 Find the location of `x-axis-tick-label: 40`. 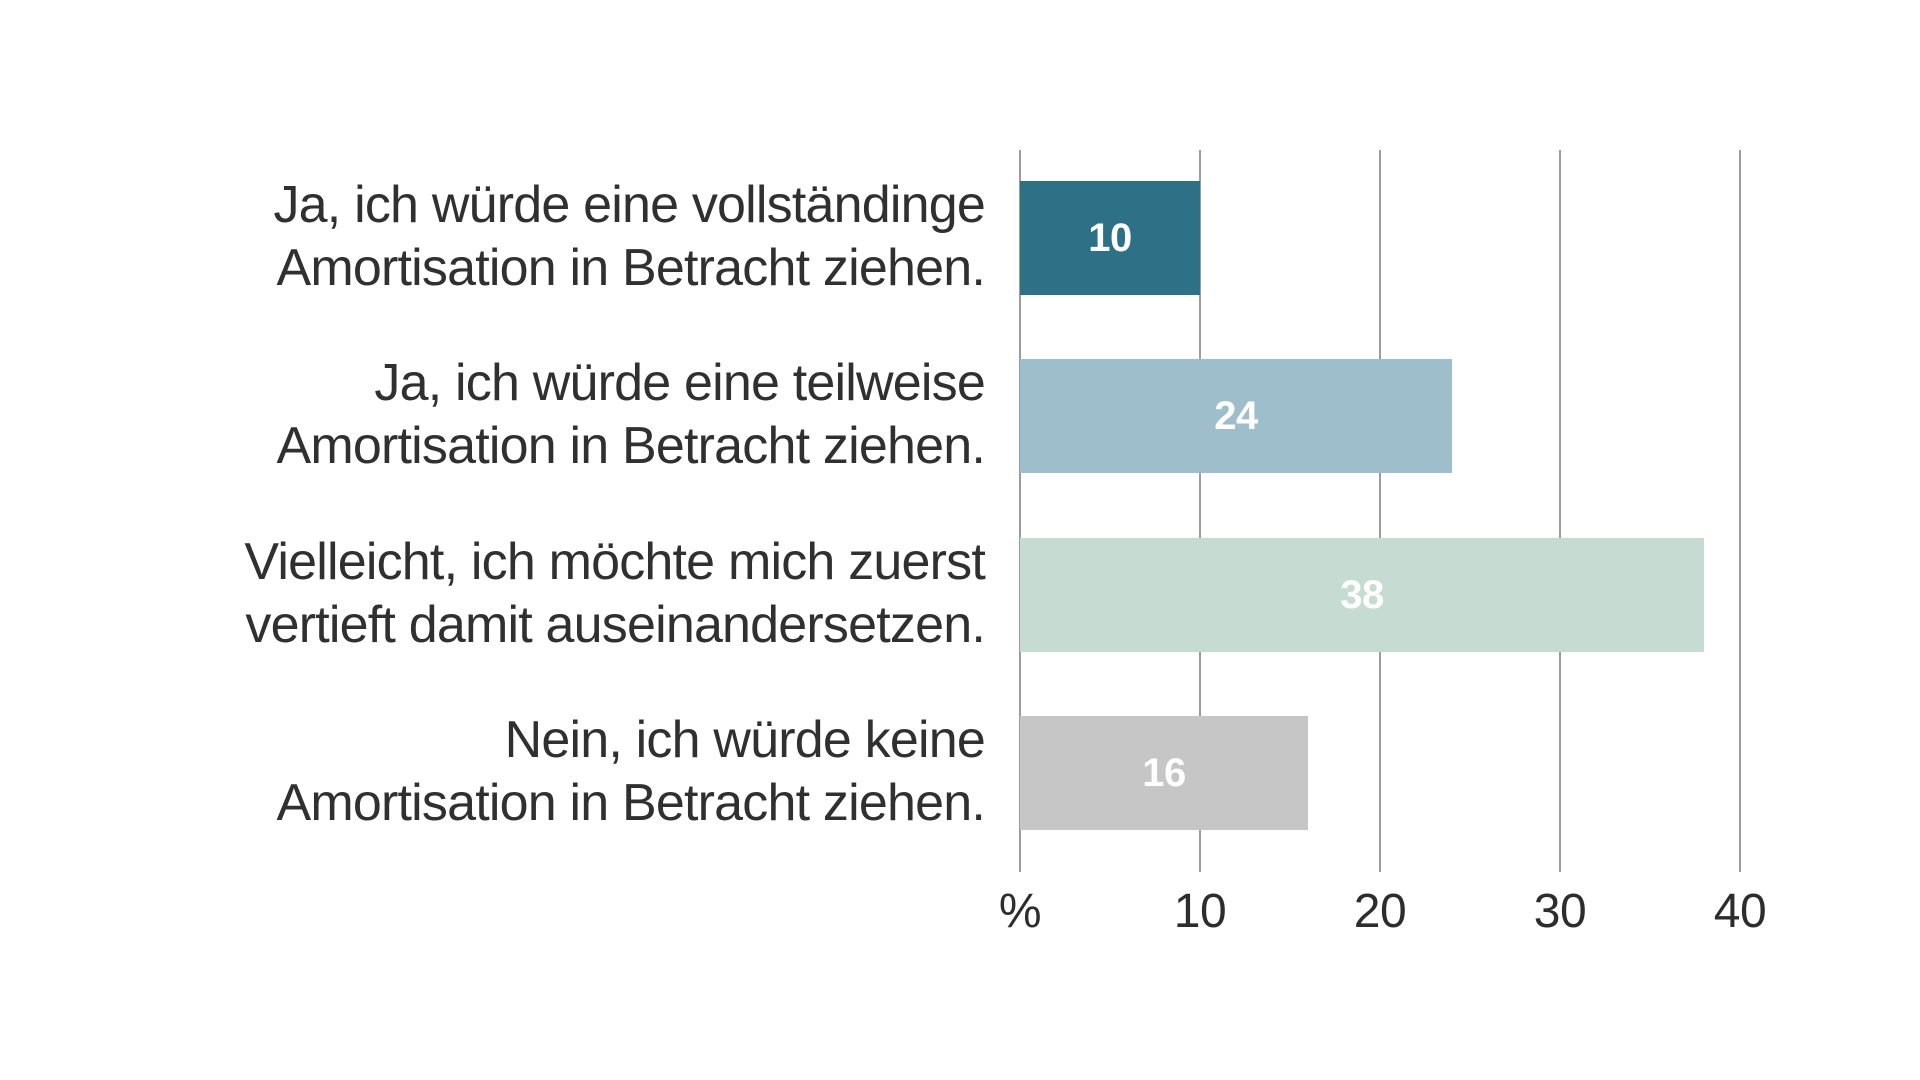

x-axis-tick-label: 40 is located at coordinates (1740, 911).